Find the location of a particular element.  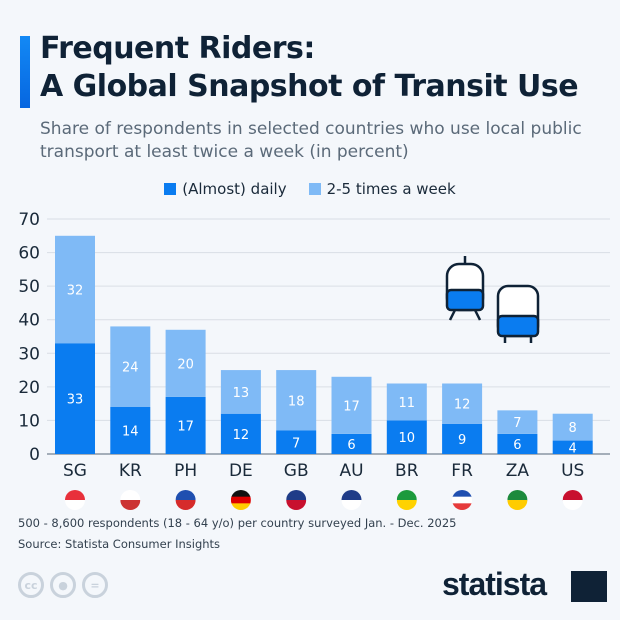

x-tick-label: KR is located at coordinates (130, 471).